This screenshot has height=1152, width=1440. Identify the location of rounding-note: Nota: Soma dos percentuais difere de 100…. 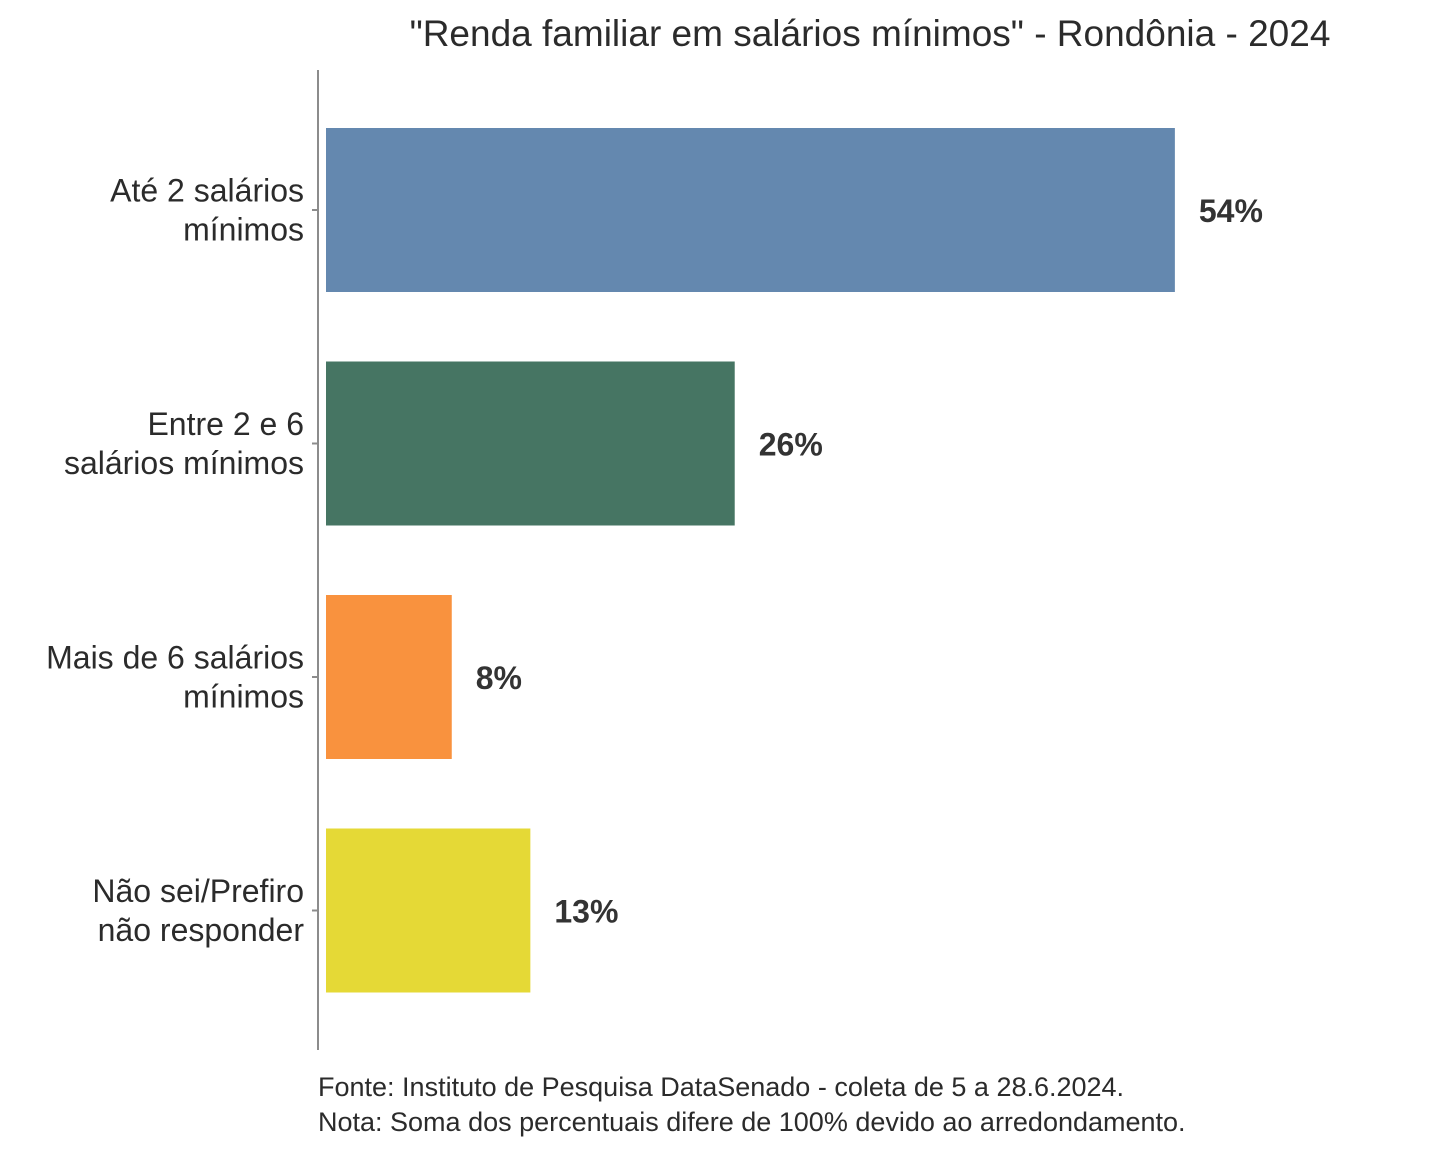
(752, 1122).